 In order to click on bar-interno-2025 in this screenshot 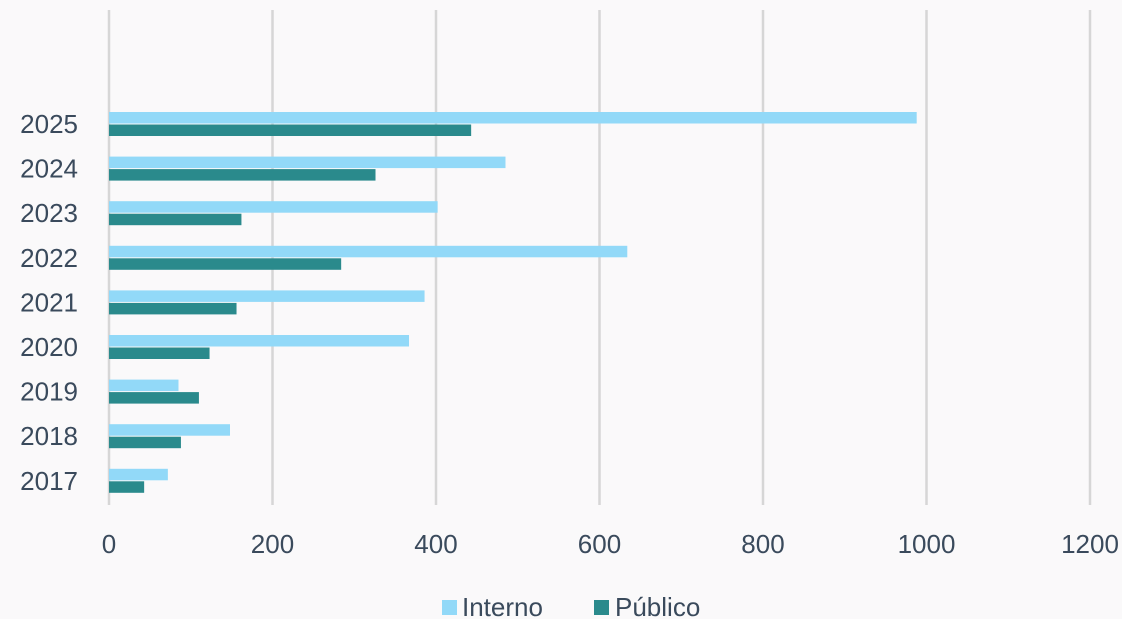, I will do `click(513, 118)`.